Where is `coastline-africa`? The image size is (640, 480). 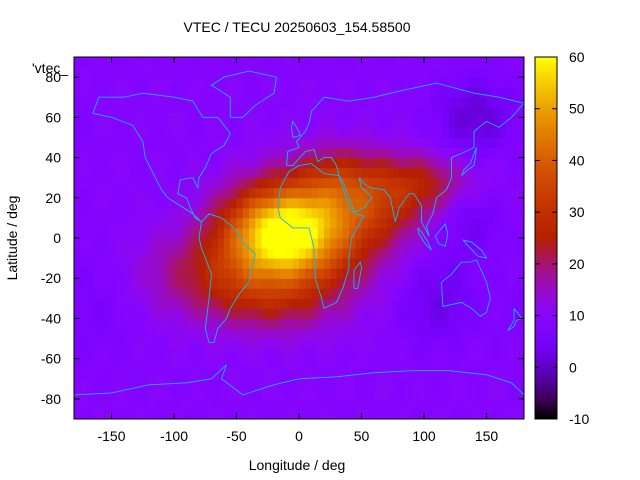
coastline-africa is located at coordinates (321, 236).